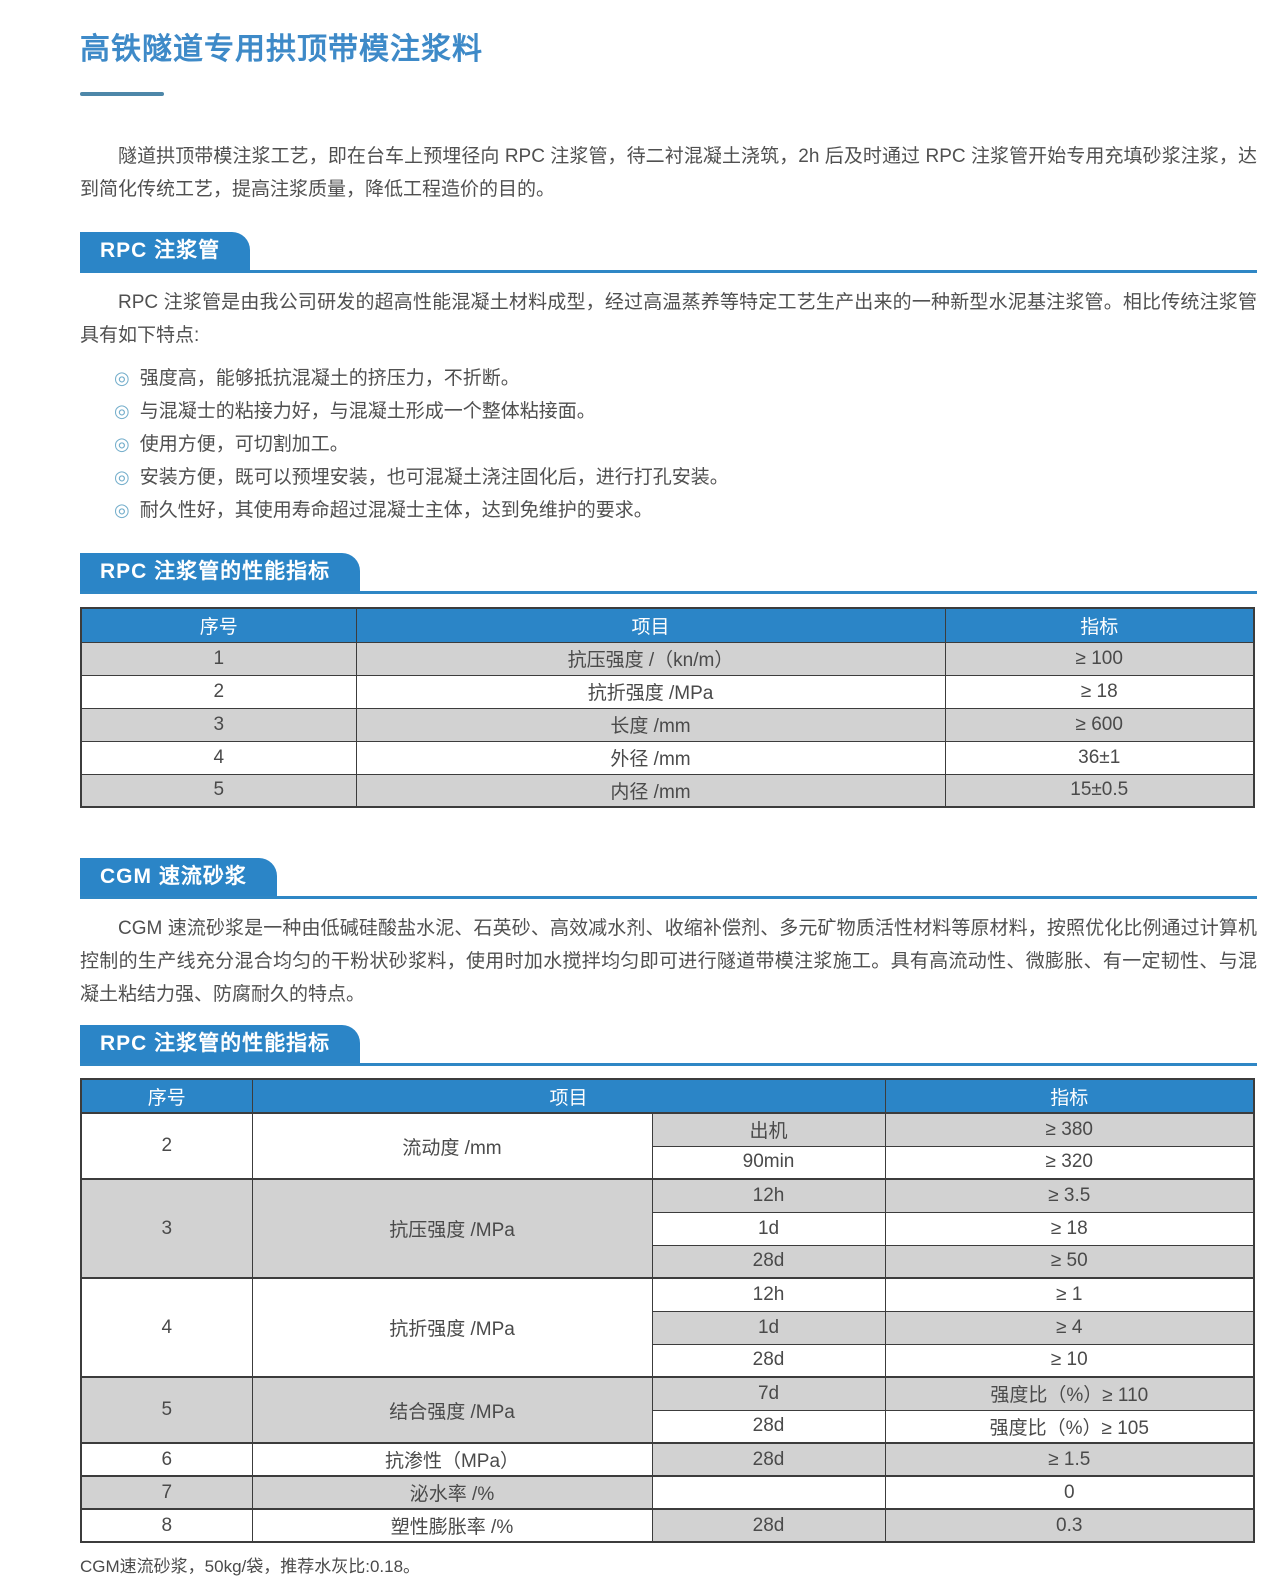  I want to click on cell-no: 1, so click(218, 658).